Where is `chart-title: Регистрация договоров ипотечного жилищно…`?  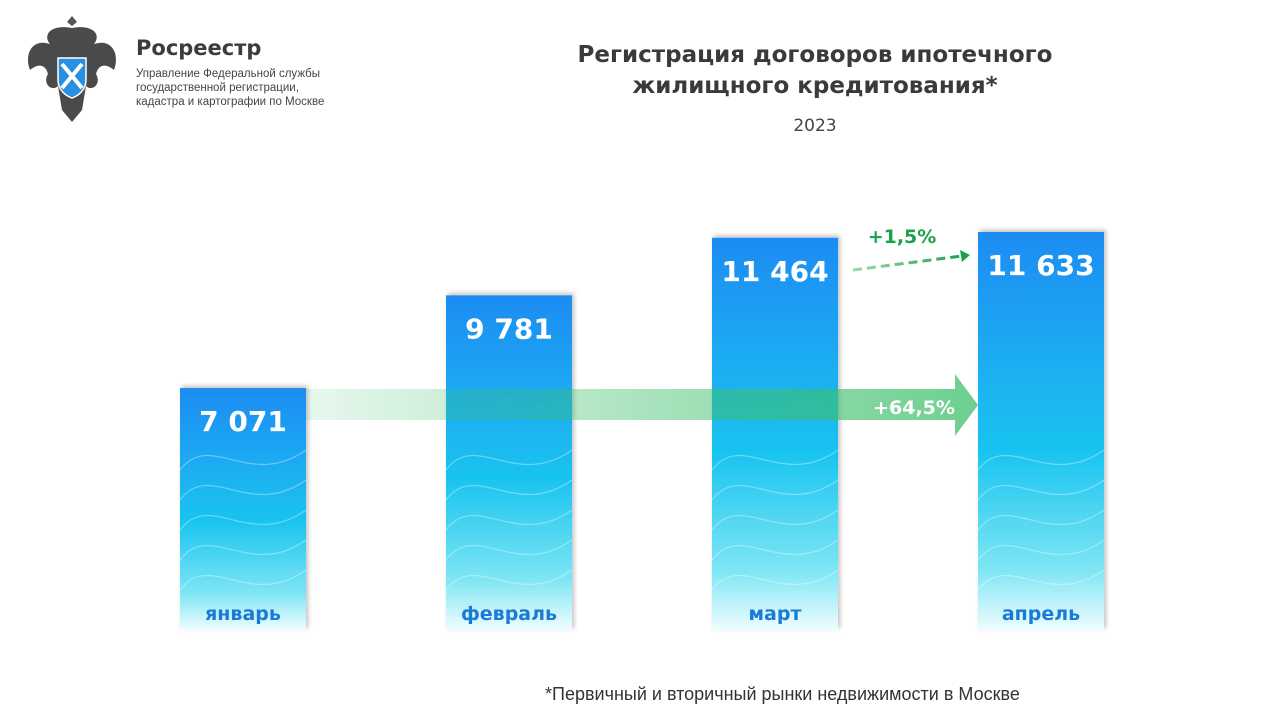 chart-title: Регистрация договоров ипотечного жилищно… is located at coordinates (815, 70).